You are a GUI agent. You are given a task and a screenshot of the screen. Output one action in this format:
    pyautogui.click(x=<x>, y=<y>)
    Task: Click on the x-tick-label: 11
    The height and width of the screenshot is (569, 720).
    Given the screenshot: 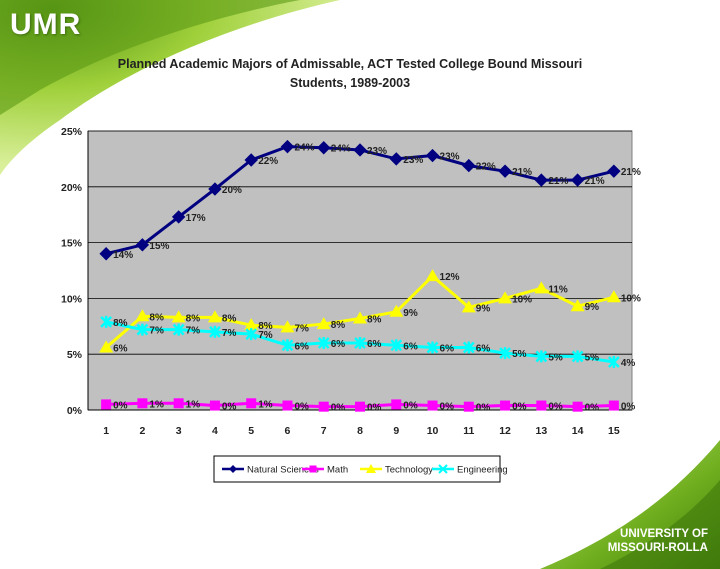 What is the action you would take?
    pyautogui.click(x=468, y=431)
    